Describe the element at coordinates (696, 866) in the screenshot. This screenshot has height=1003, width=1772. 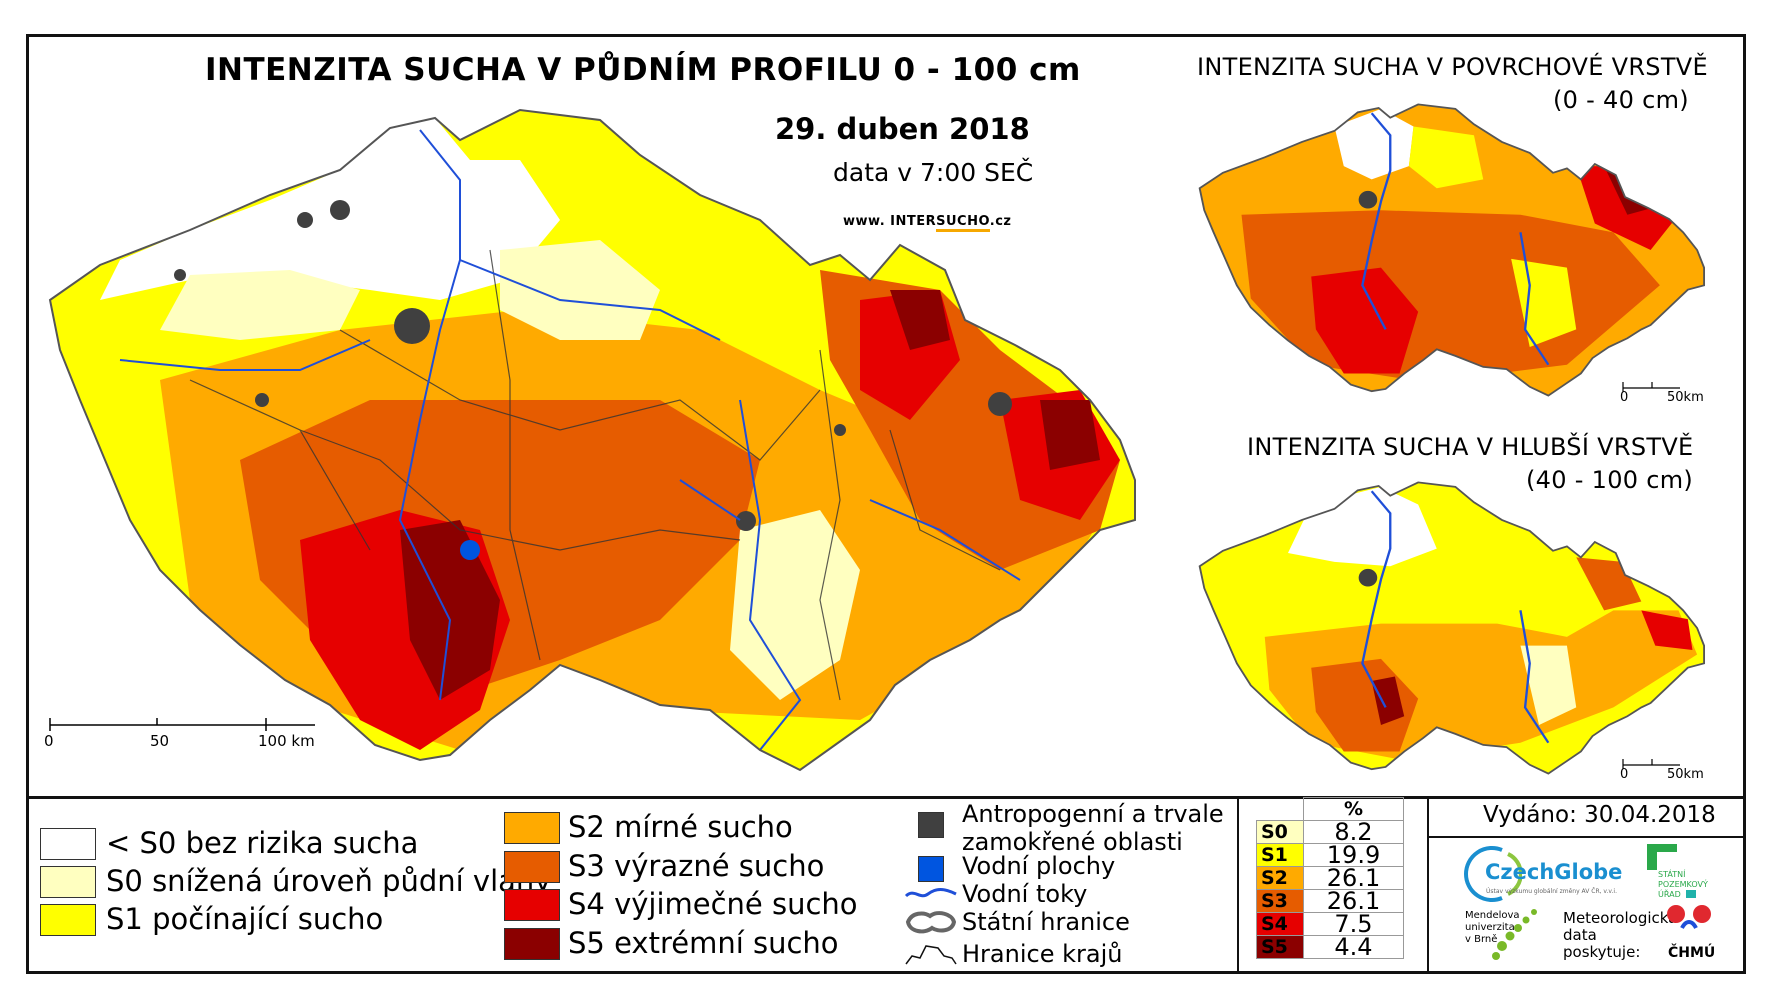
I see `legend-label-s3: S3 výrazné sucho` at that location.